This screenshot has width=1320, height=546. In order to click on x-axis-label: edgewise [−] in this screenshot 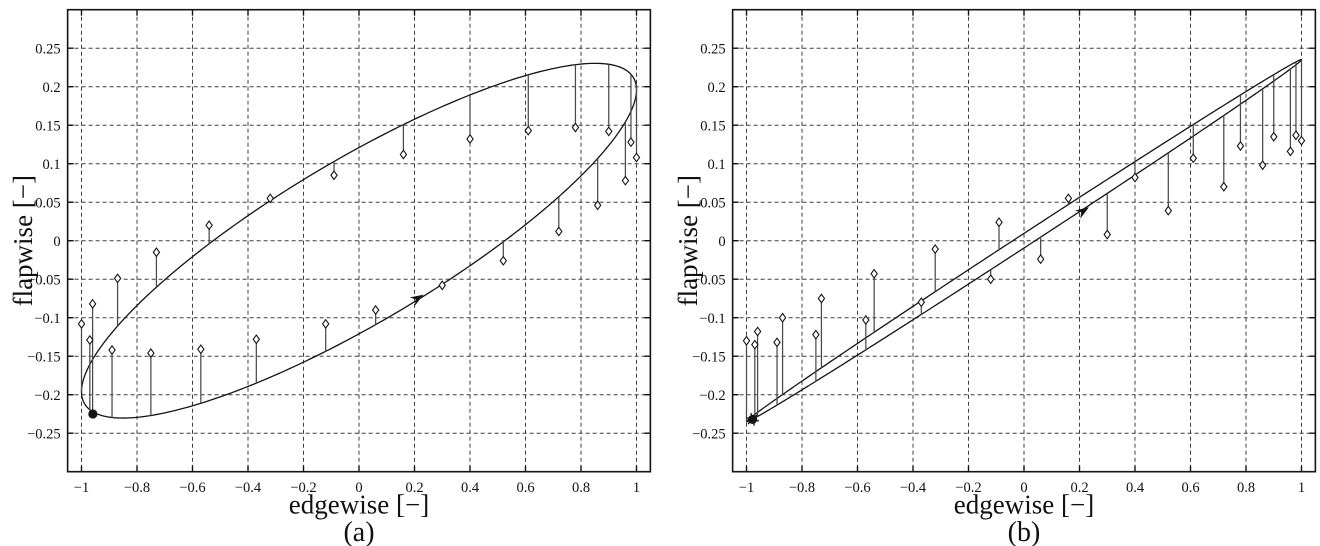, I will do `click(359, 504)`.